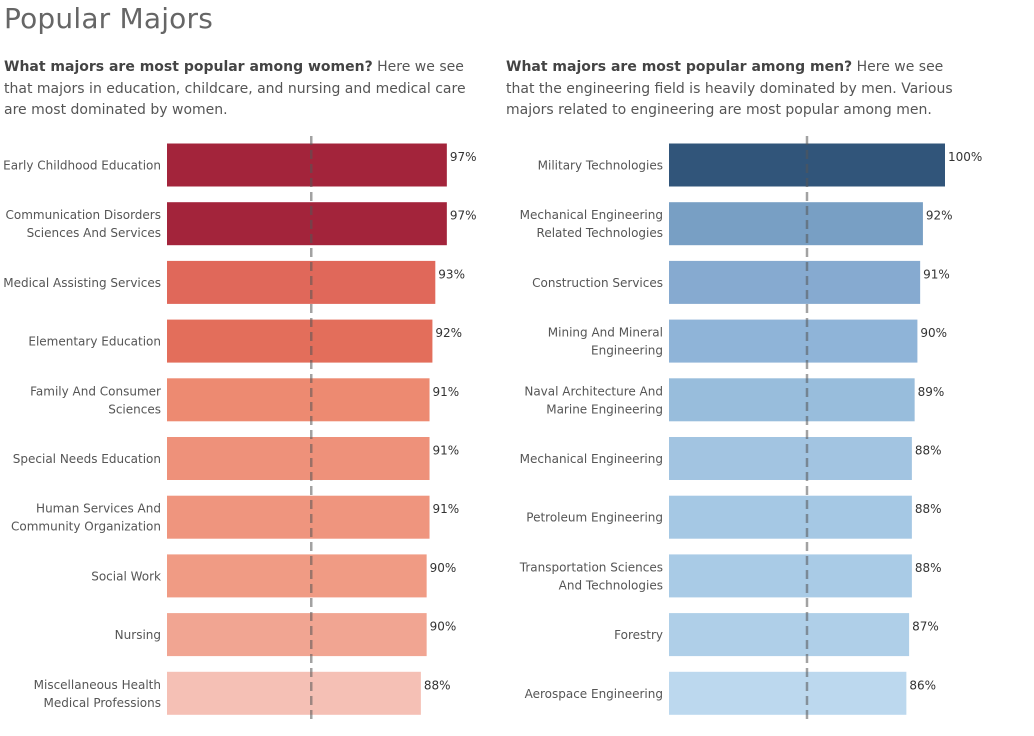 The width and height of the screenshot is (1034, 736). Describe the element at coordinates (451, 274) in the screenshot. I see `women-value-label-3: 93%` at that location.